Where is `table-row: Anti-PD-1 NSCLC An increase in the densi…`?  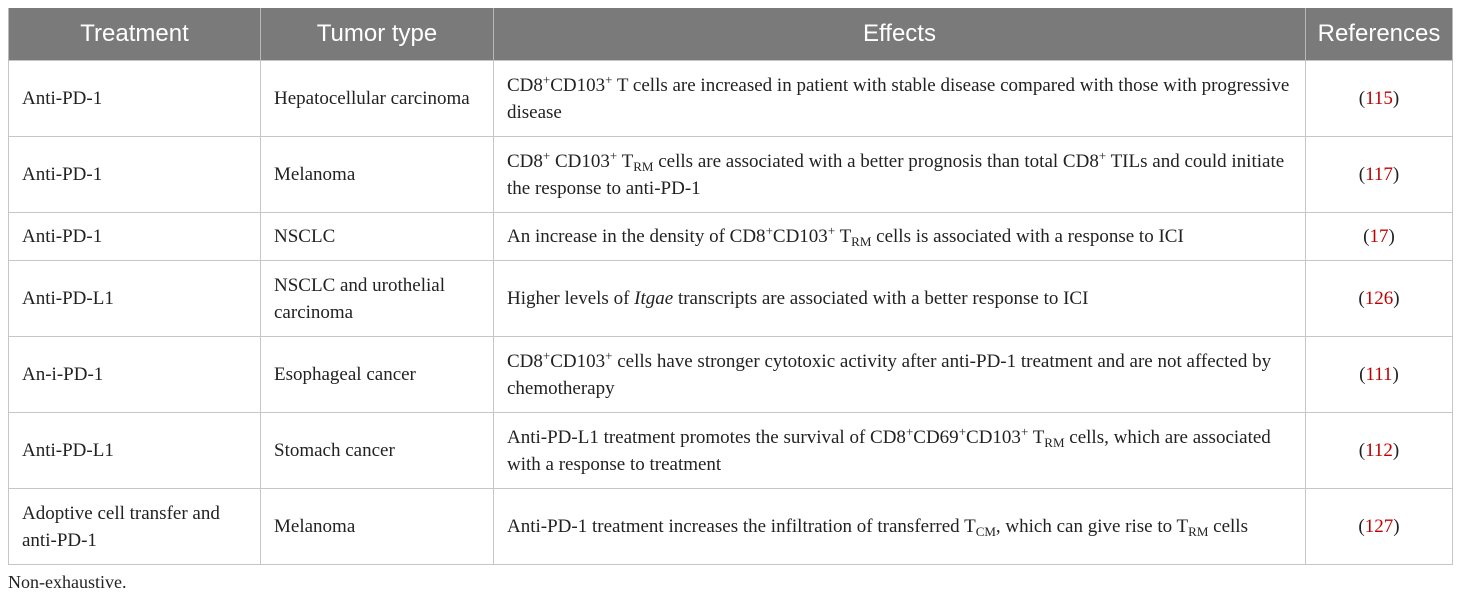
table-row: Anti-PD-1 NSCLC An increase in the densi… is located at coordinates (730, 236).